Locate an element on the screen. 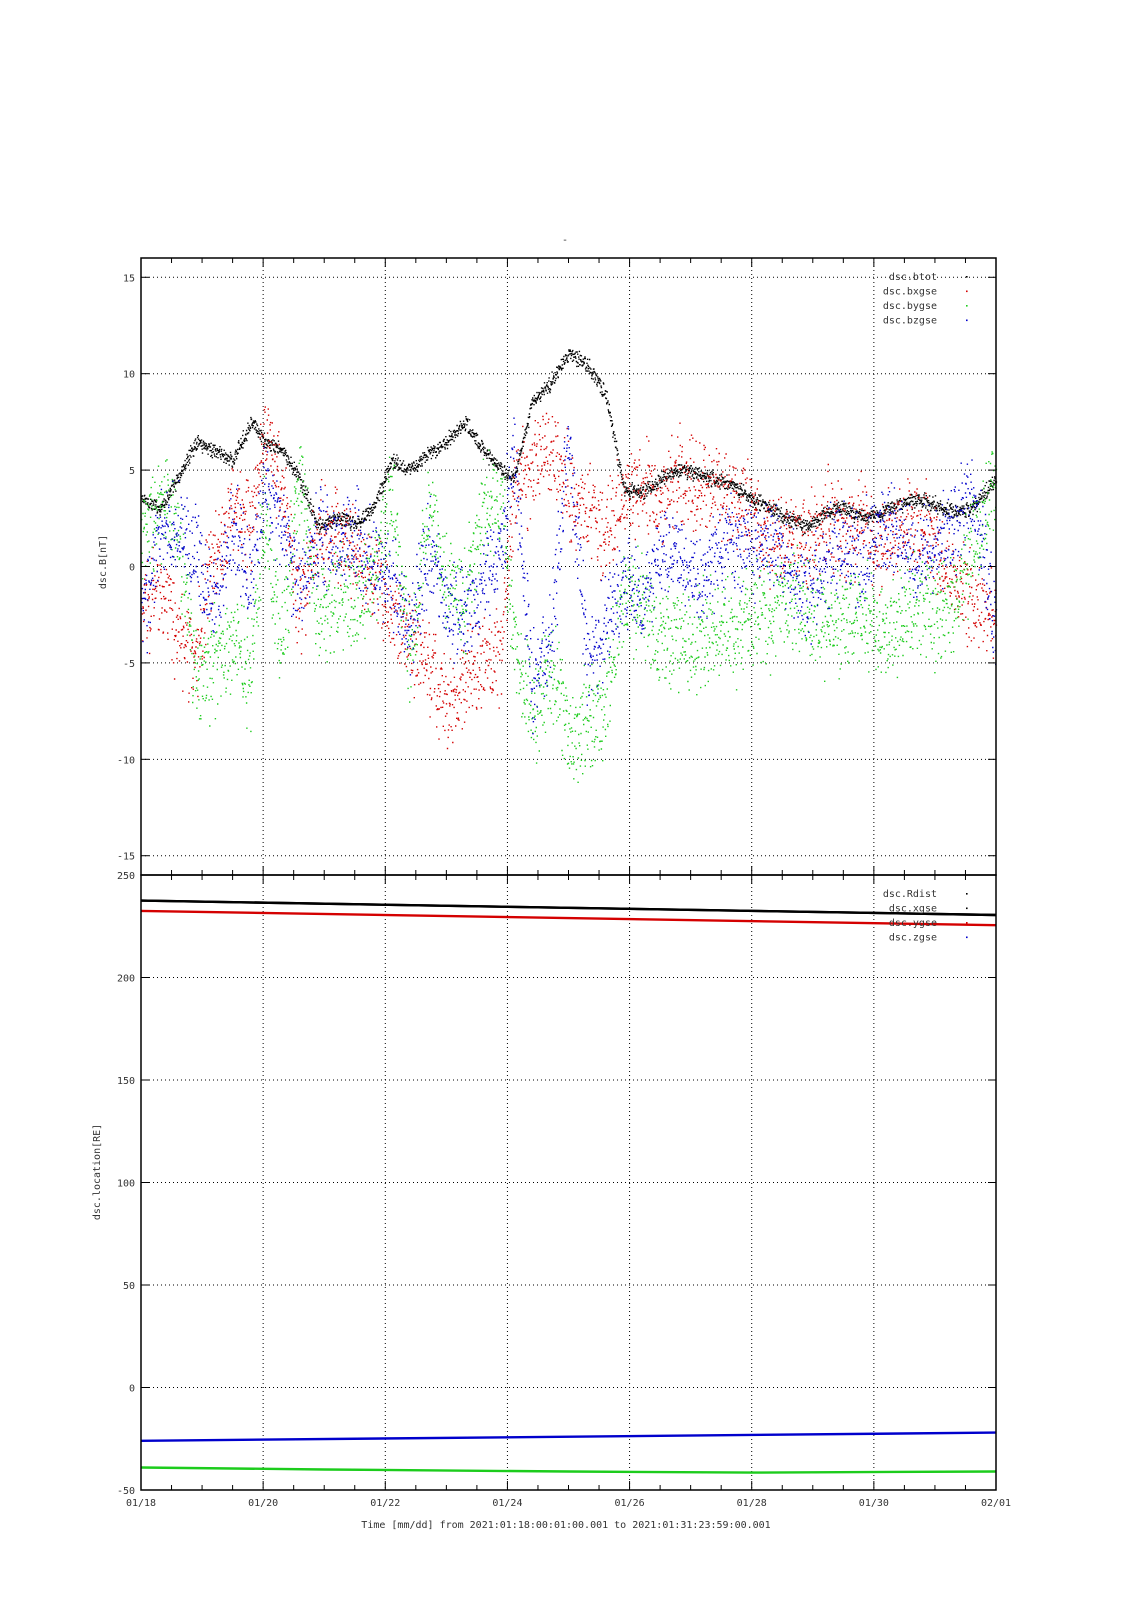 This screenshot has width=1131, height=1600. legend-top: dsc.btot dsc.bxgse dsc.bygse dsc.bzgse is located at coordinates (925, 299).